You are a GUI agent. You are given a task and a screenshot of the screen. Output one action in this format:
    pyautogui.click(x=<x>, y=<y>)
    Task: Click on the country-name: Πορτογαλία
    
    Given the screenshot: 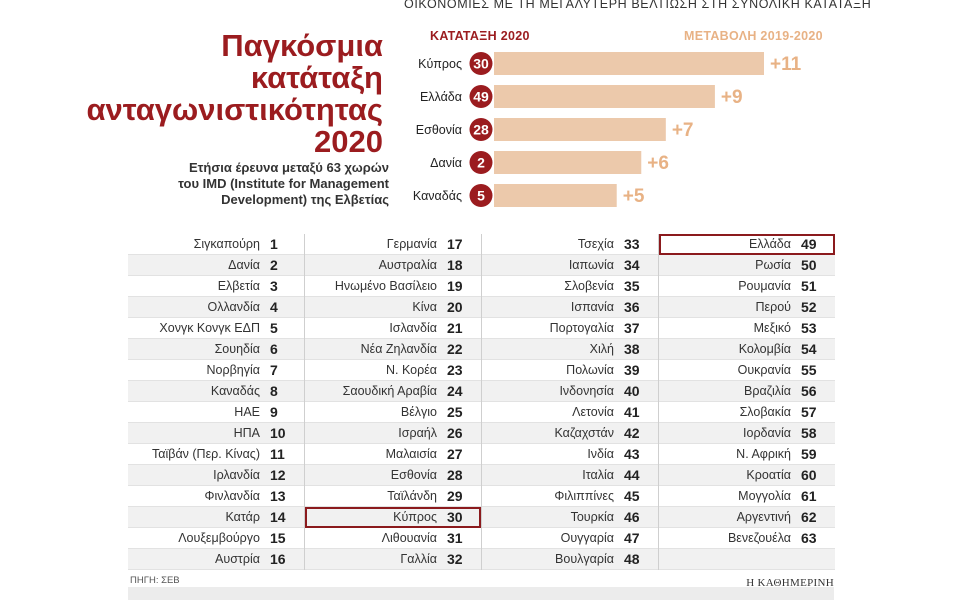 What is the action you would take?
    pyautogui.click(x=581, y=328)
    